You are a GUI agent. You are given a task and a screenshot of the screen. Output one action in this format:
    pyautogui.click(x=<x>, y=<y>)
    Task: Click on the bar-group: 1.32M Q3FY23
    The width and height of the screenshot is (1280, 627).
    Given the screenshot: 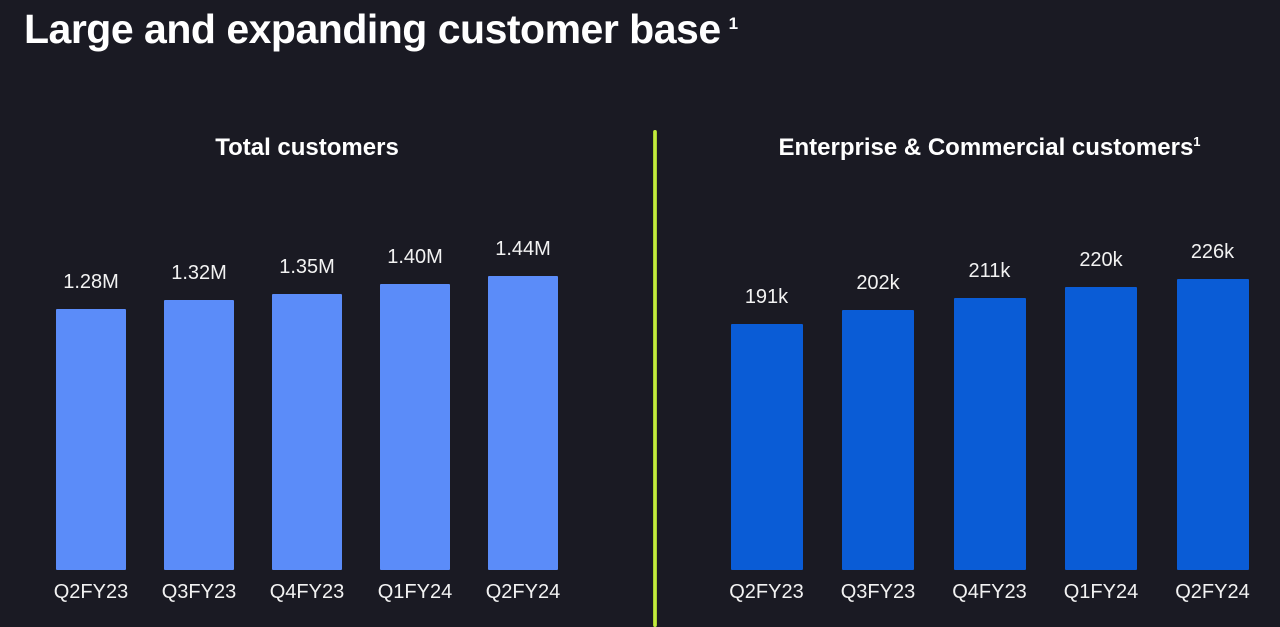 What is the action you would take?
    pyautogui.click(x=199, y=433)
    